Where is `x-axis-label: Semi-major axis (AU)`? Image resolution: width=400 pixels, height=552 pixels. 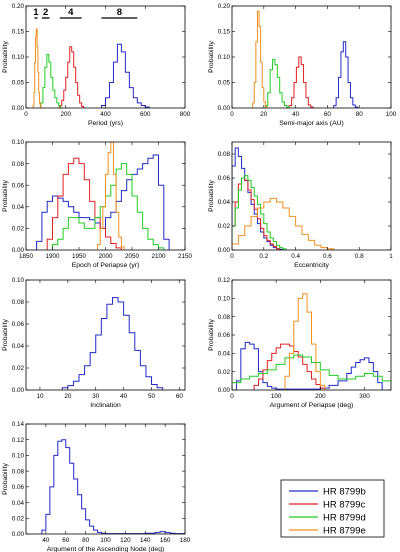 x-axis-label: Semi-major axis (AU) is located at coordinates (311, 123).